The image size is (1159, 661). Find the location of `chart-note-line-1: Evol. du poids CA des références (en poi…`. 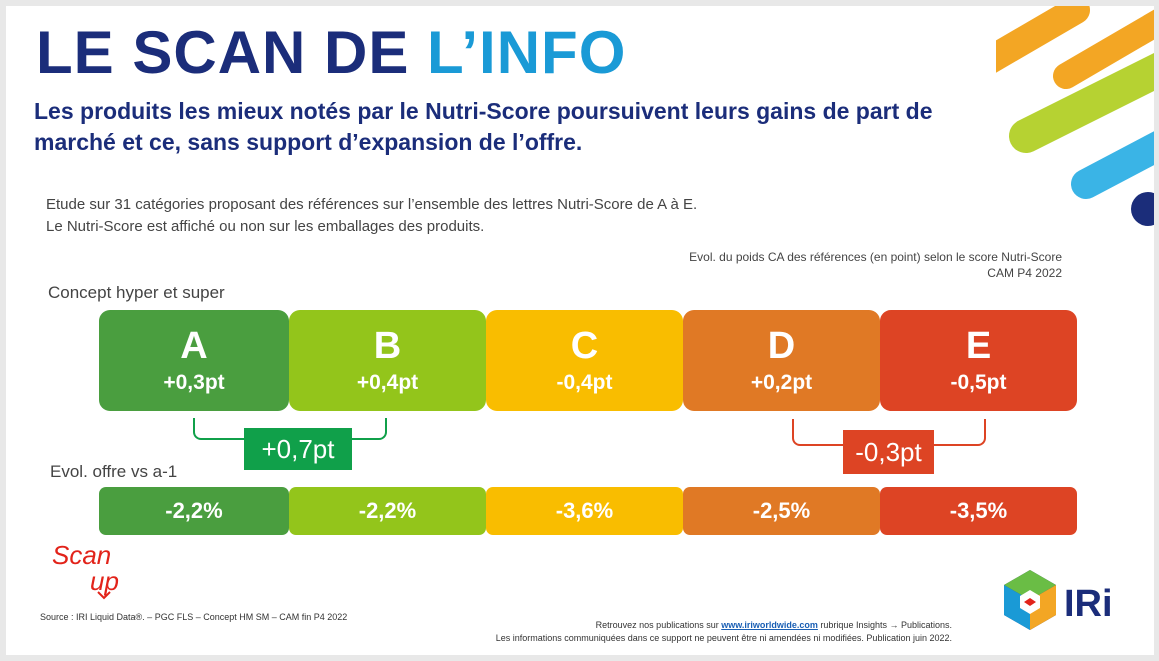

chart-note-line-1: Evol. du poids CA des références (en poi… is located at coordinates (875, 257).